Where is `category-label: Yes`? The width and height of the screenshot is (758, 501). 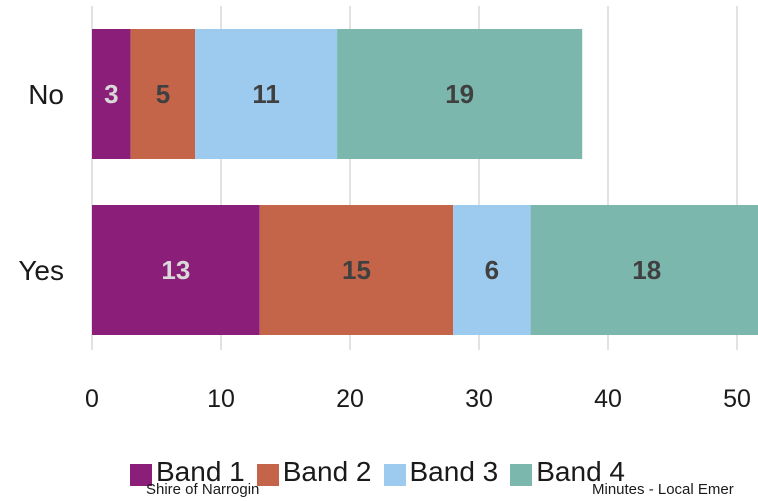
category-label: Yes is located at coordinates (41, 270).